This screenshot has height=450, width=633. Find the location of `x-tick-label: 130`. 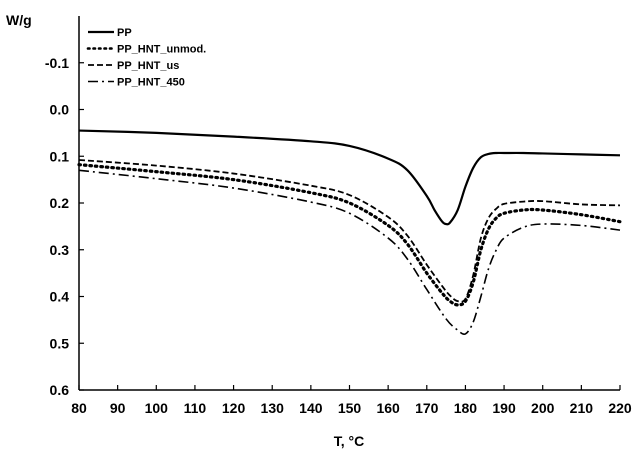

x-tick-label: 130 is located at coordinates (273, 408).